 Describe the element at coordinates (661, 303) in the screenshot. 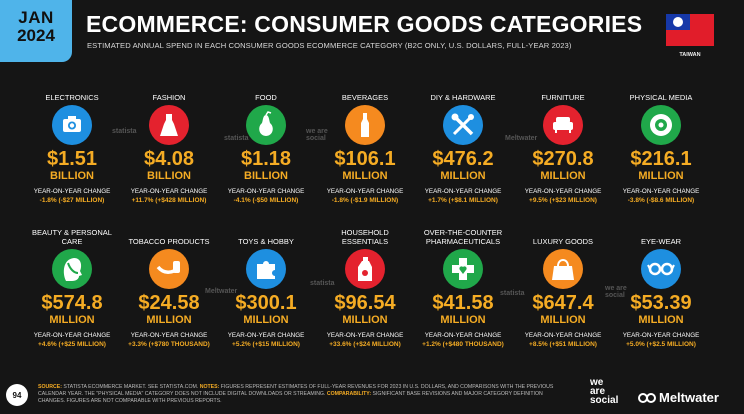

I see `category-value: $53.39` at that location.